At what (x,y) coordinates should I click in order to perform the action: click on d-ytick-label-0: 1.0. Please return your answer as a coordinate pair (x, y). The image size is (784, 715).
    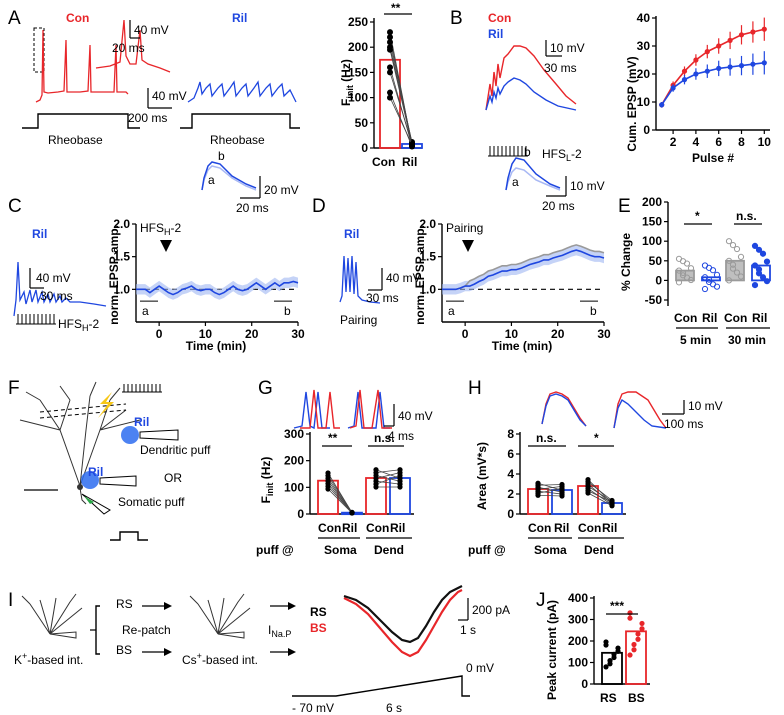
    Looking at the image, I should click on (427, 289).